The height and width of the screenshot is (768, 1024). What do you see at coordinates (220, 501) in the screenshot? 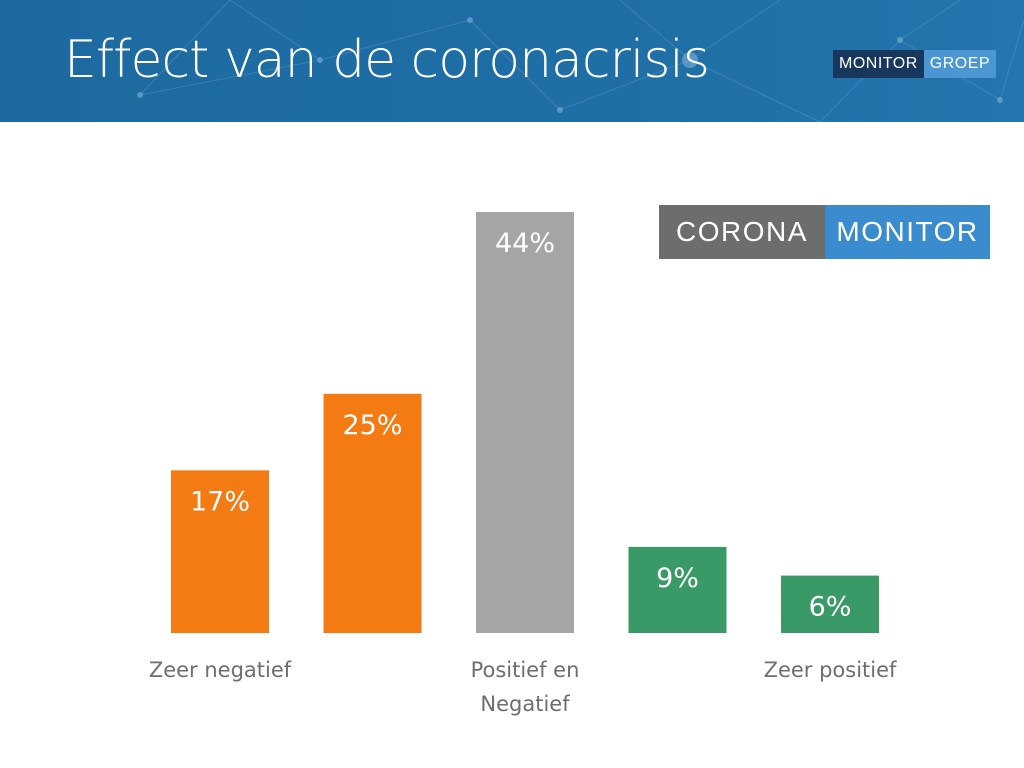
I see `bar-value-label-0: 17%` at bounding box center [220, 501].